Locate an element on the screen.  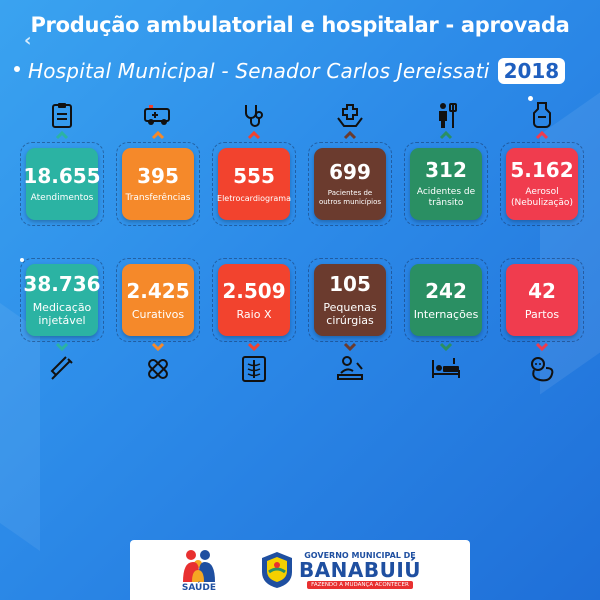
card-frame: 38.736 Medicação injetável is located at coordinates (62, 300).